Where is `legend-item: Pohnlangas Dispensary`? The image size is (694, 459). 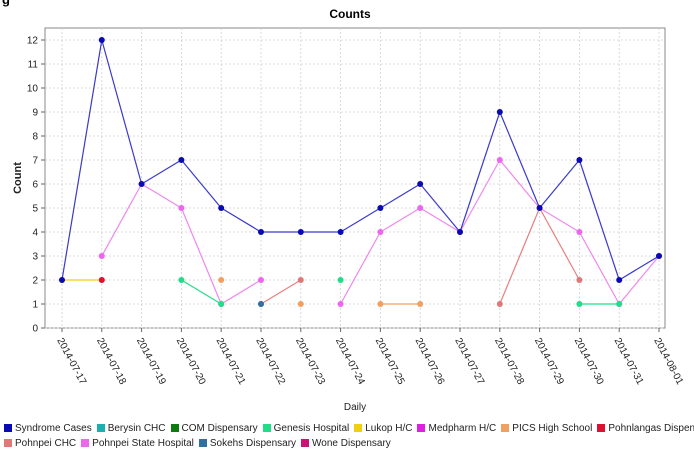
legend-item: Pohnlangas Dispensary is located at coordinates (645, 428).